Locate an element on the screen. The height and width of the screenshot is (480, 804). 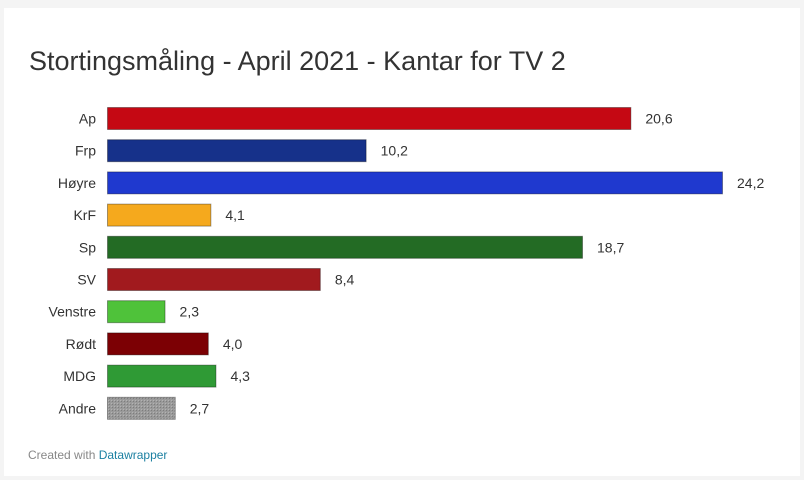
category-label-venstre: Venstre is located at coordinates (73, 312).